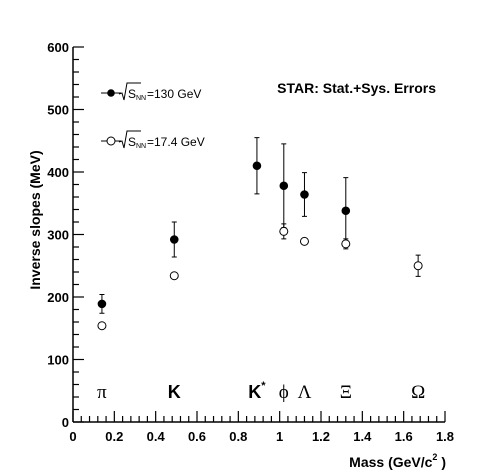  I want to click on y-axis-title: Inverse slopes (MeV), so click(35, 219).